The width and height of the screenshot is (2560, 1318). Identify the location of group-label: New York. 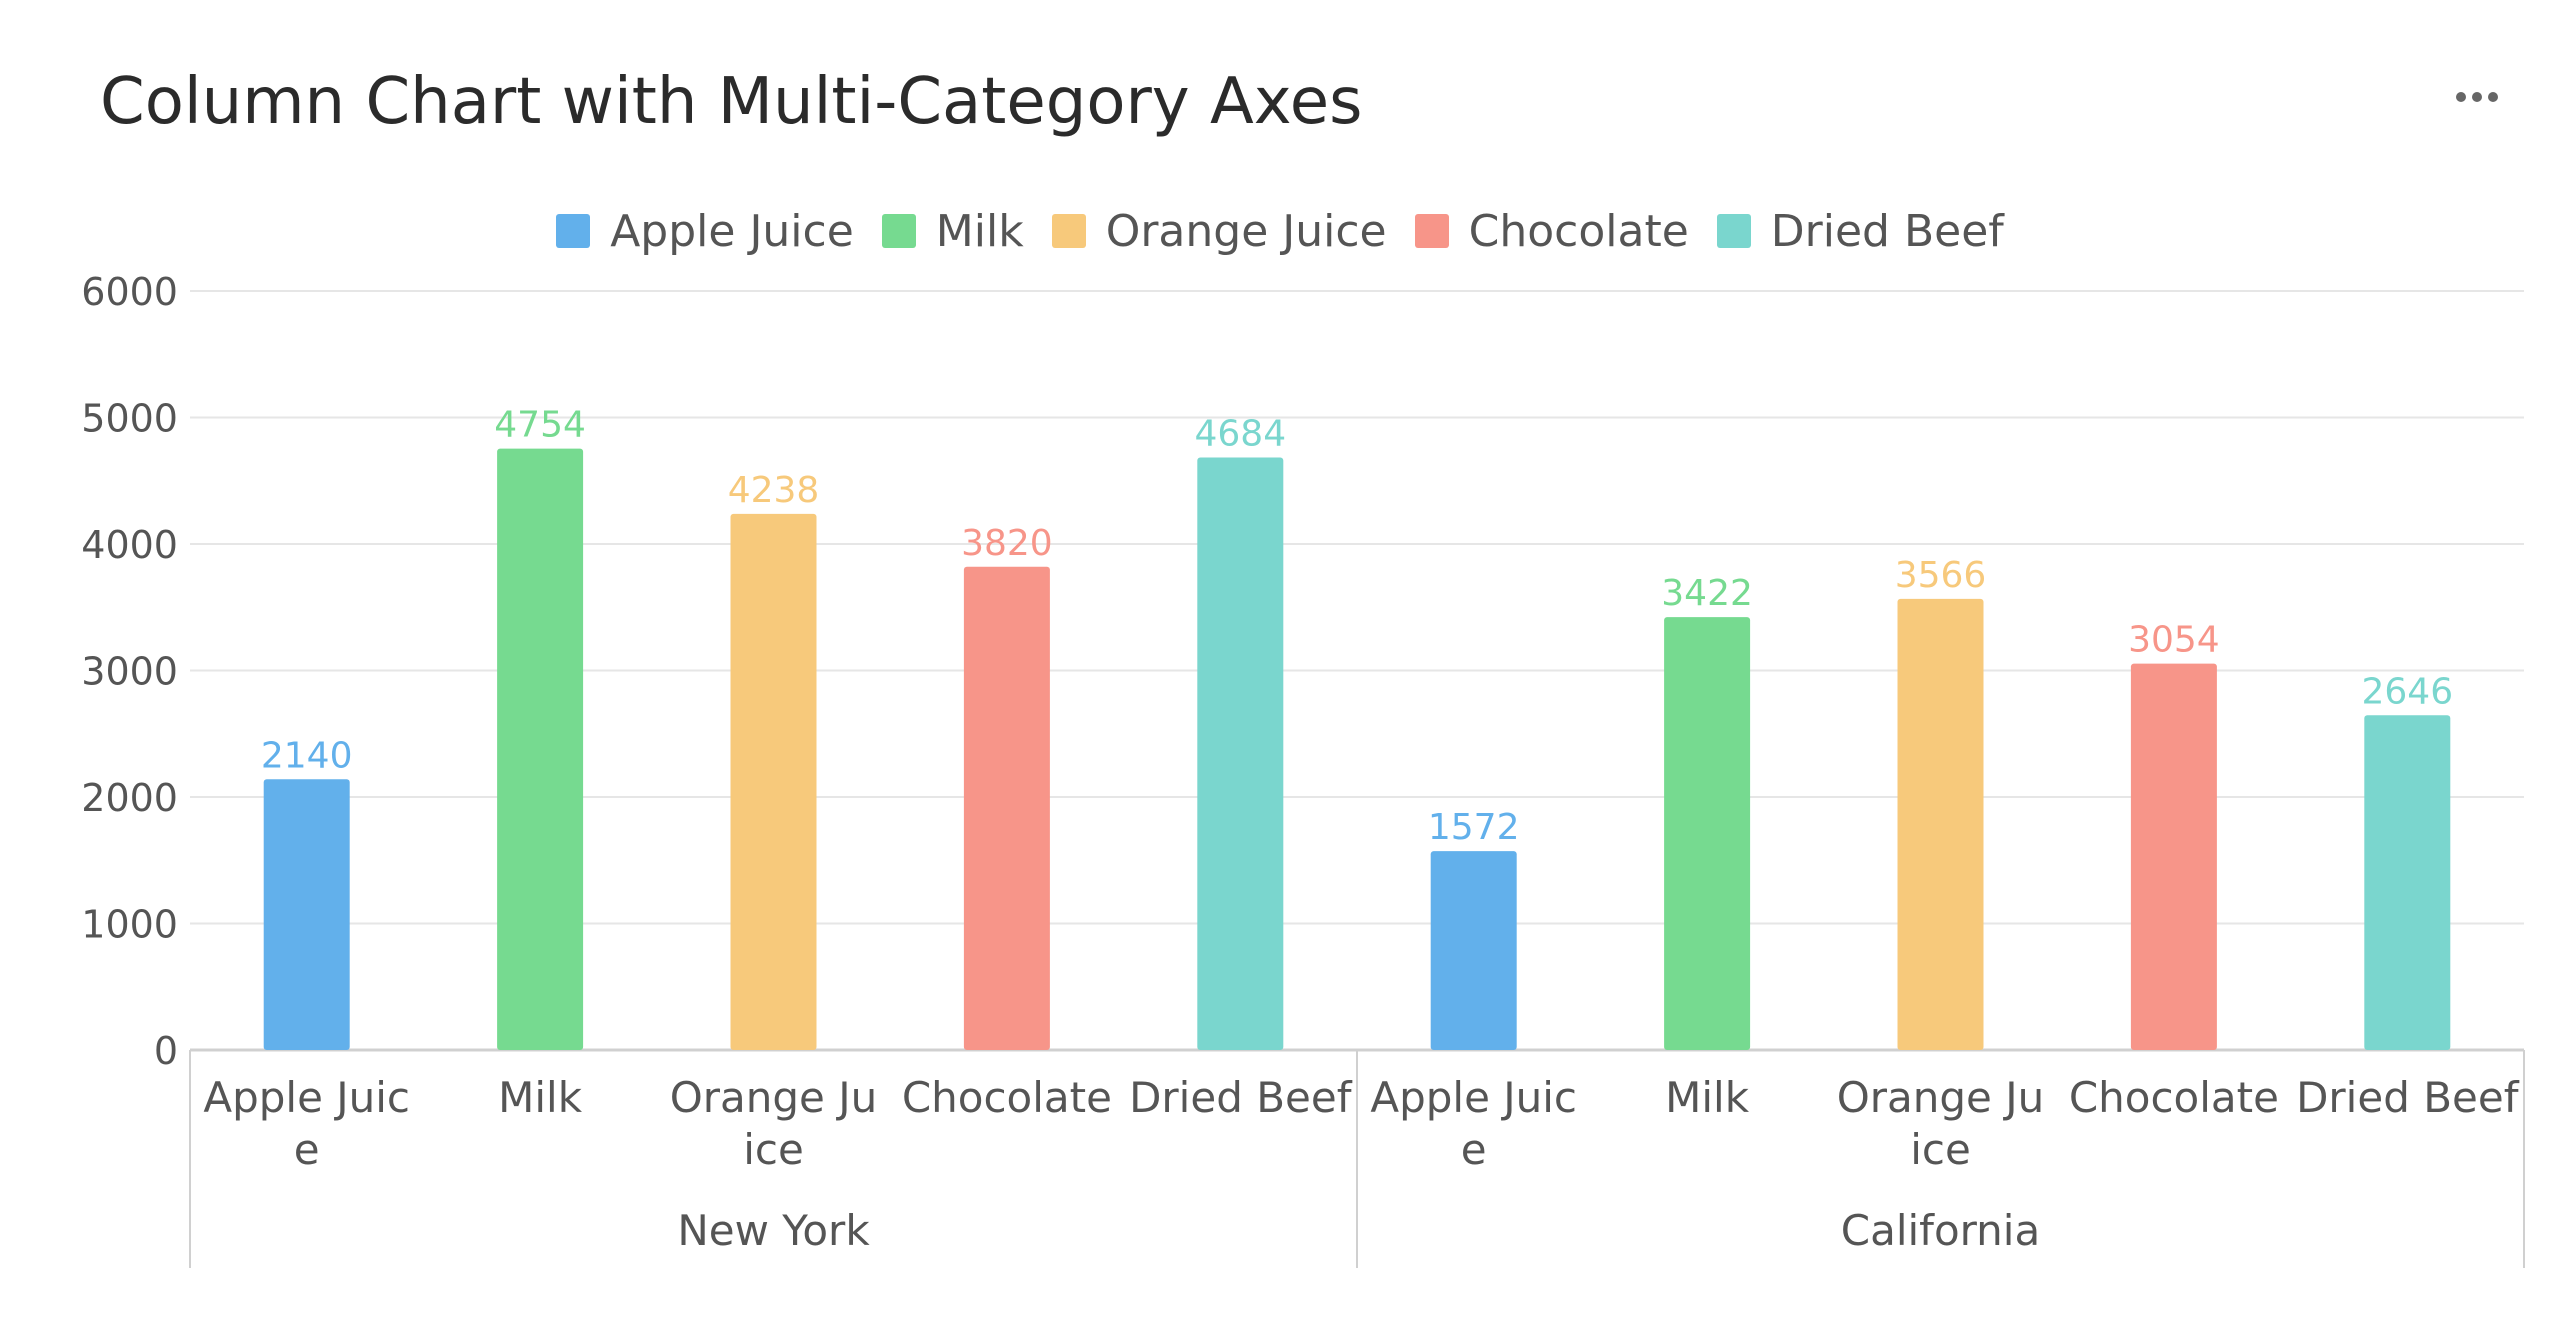
(773, 1230).